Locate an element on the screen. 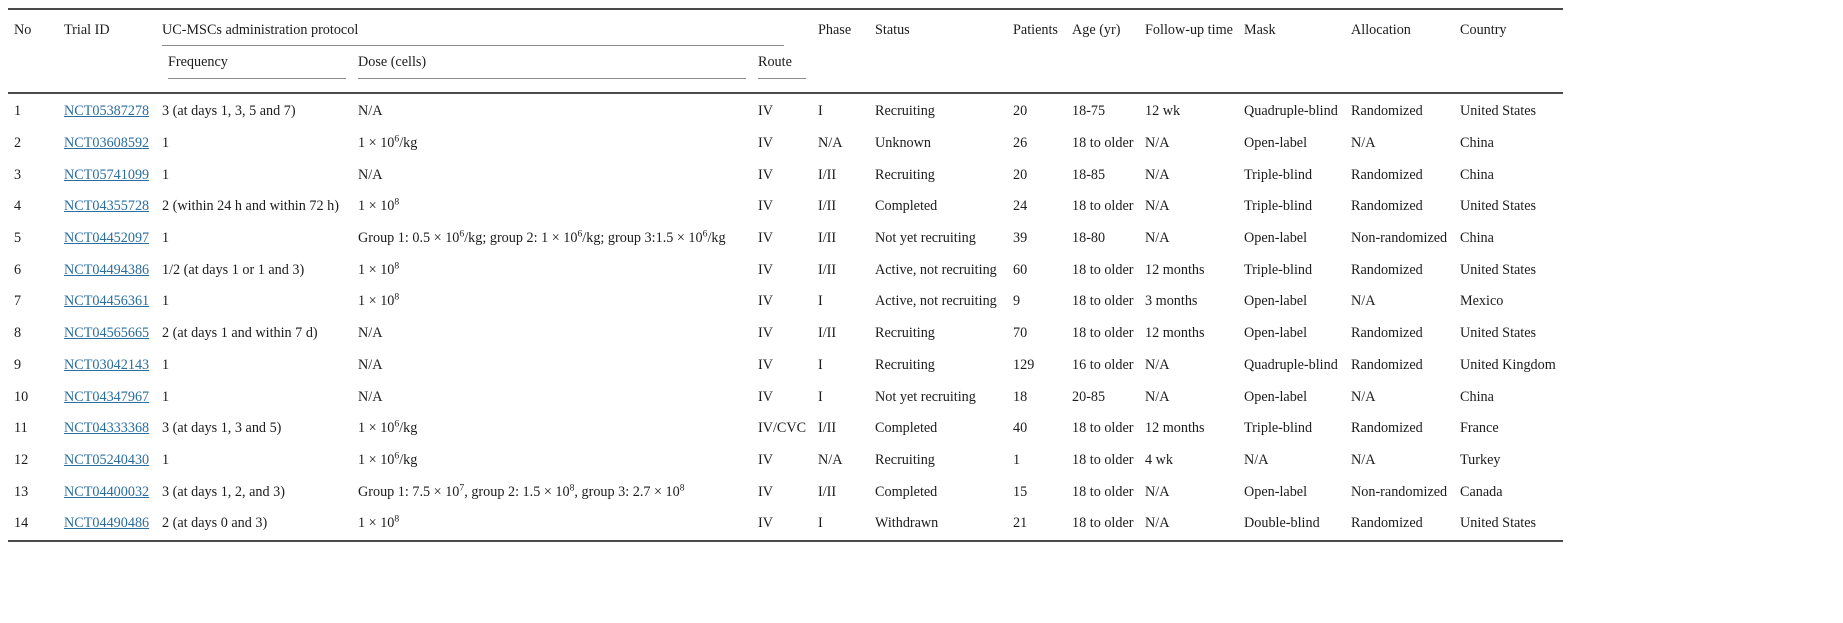 This screenshot has width=1843, height=623. cell-patients: 21 is located at coordinates (1020, 523).